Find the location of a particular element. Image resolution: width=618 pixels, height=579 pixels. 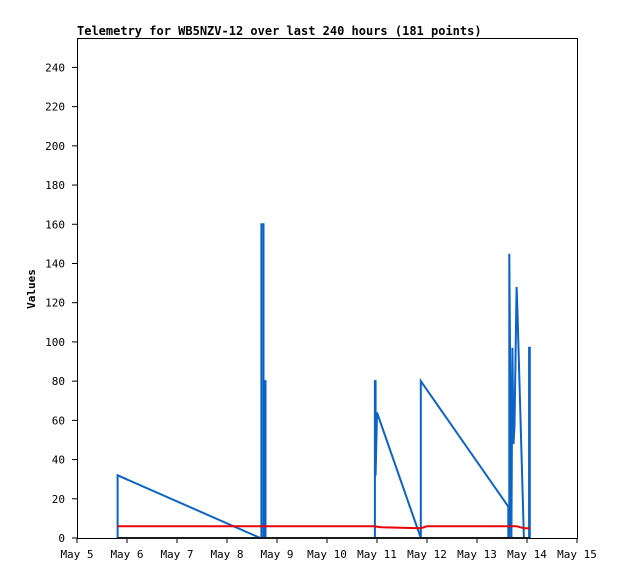

x-tick-label: May 5 is located at coordinates (76, 554).